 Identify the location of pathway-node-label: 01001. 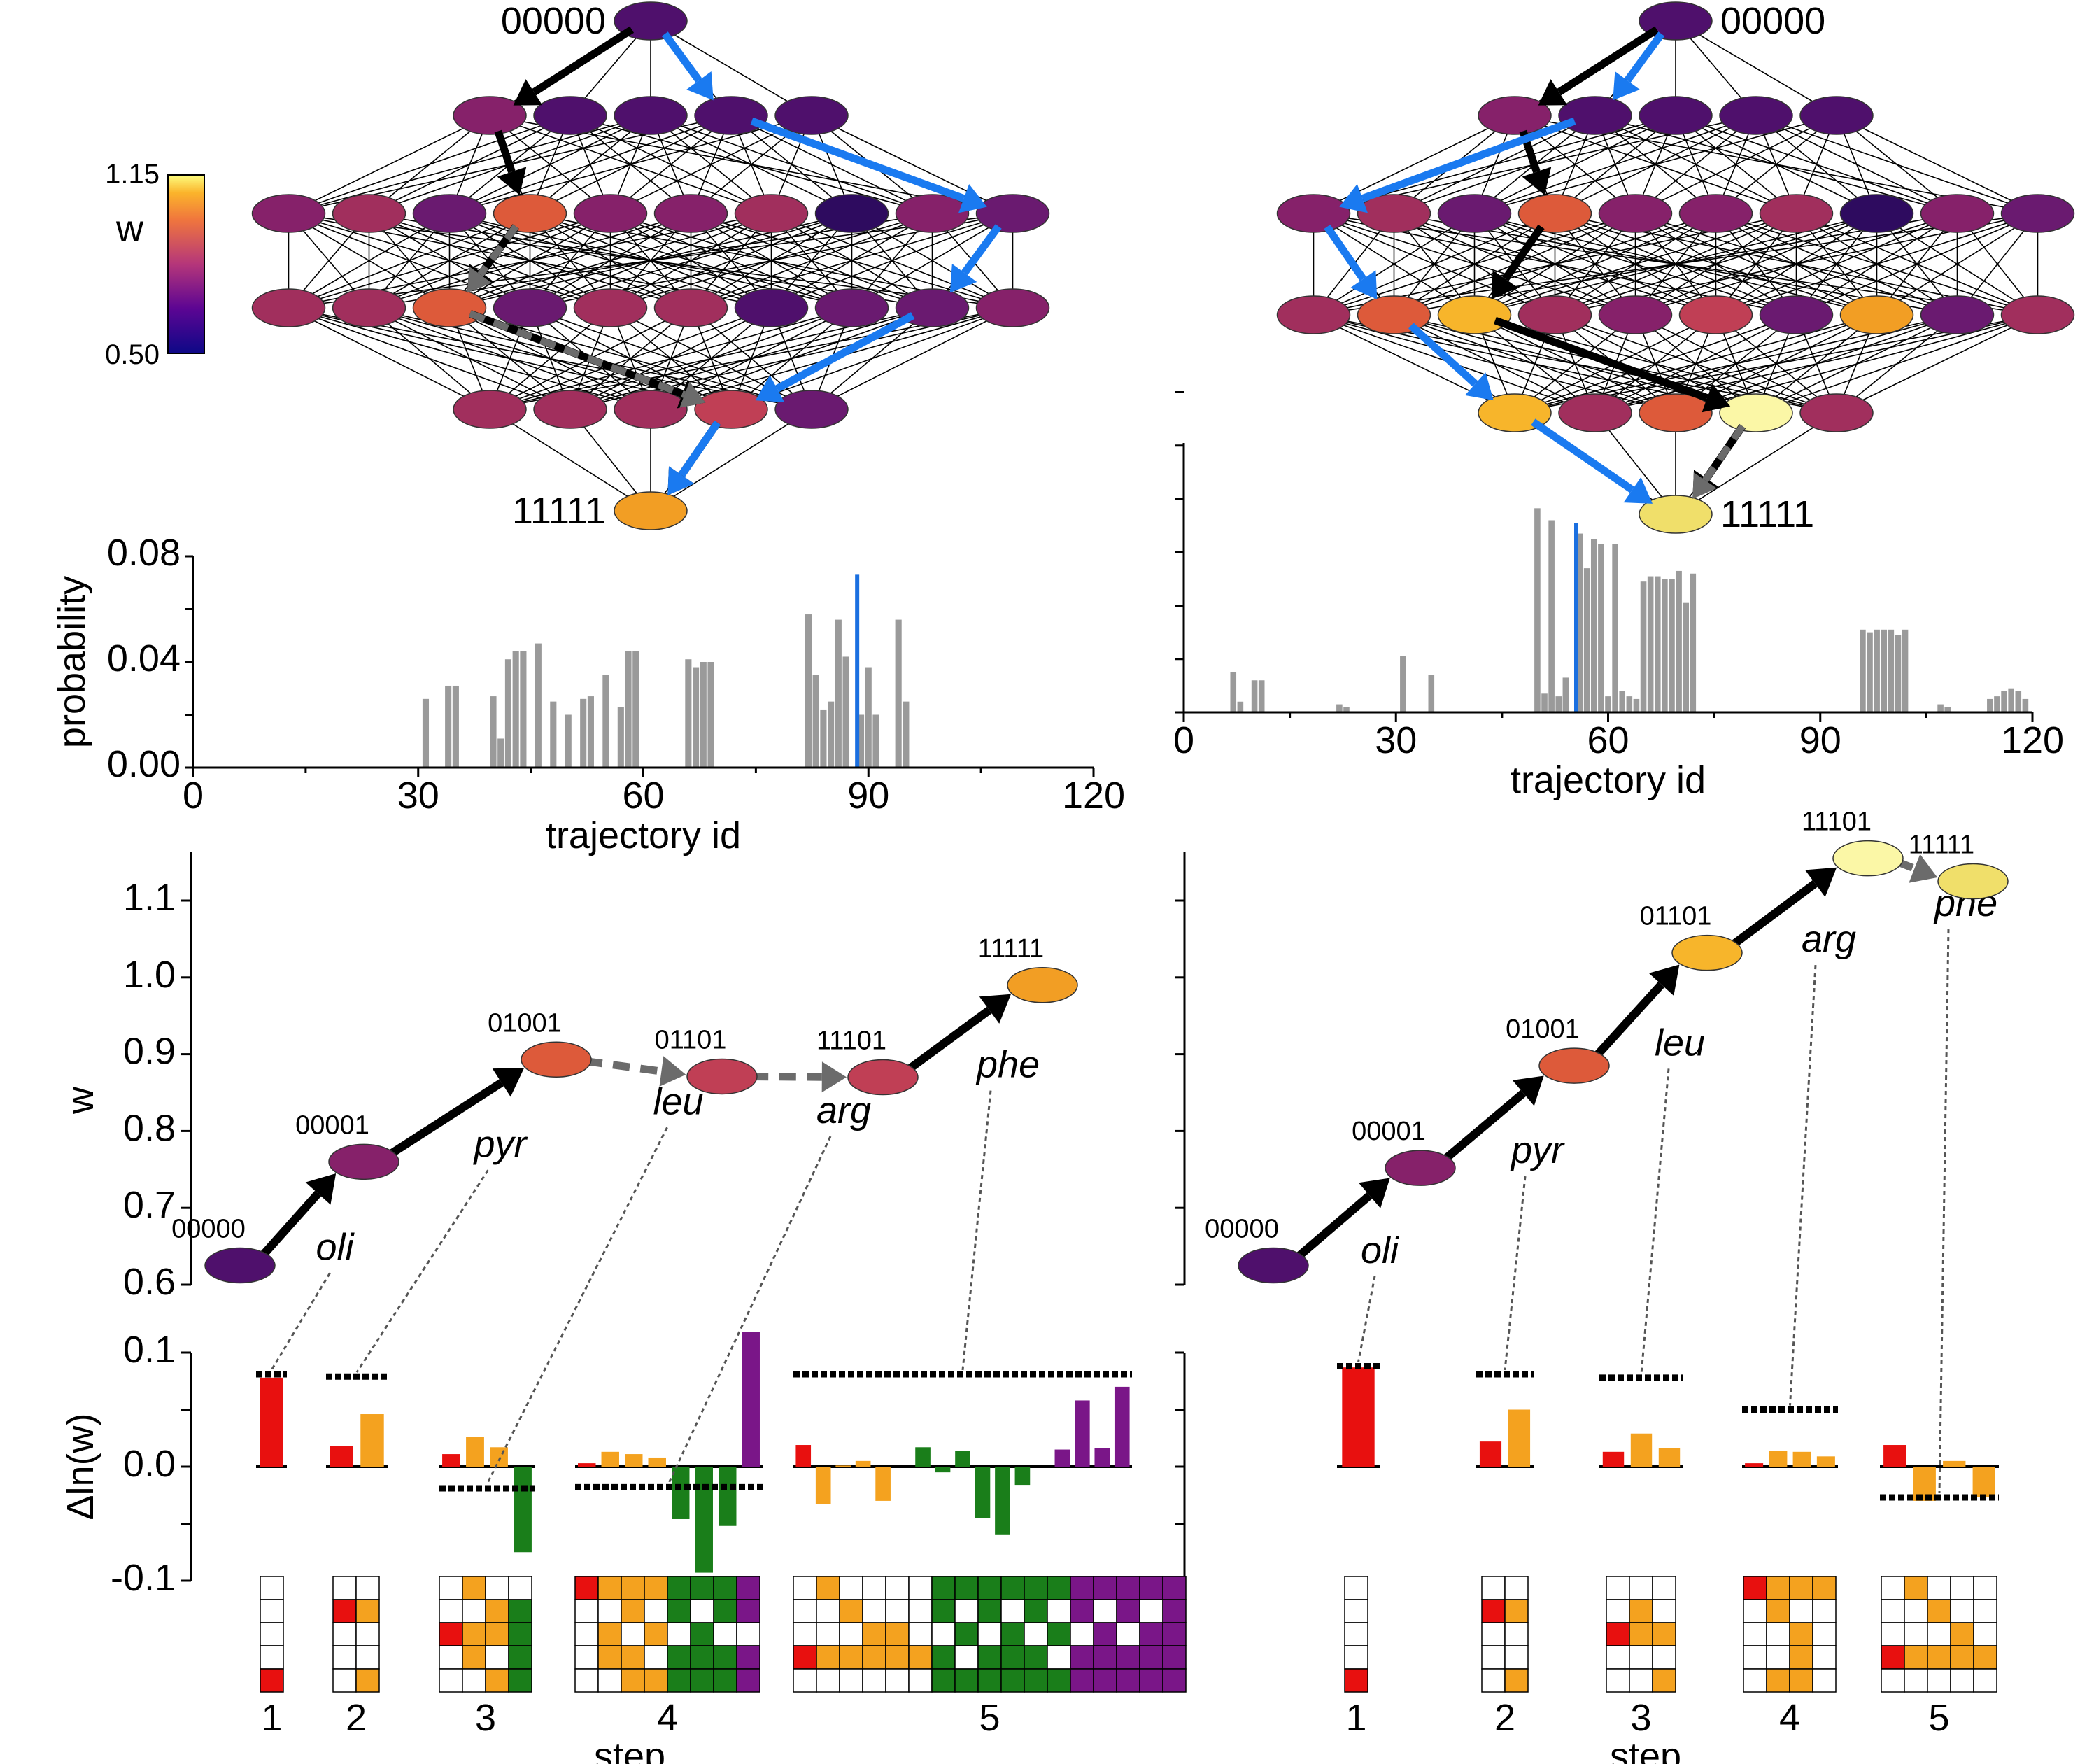
(525, 1023).